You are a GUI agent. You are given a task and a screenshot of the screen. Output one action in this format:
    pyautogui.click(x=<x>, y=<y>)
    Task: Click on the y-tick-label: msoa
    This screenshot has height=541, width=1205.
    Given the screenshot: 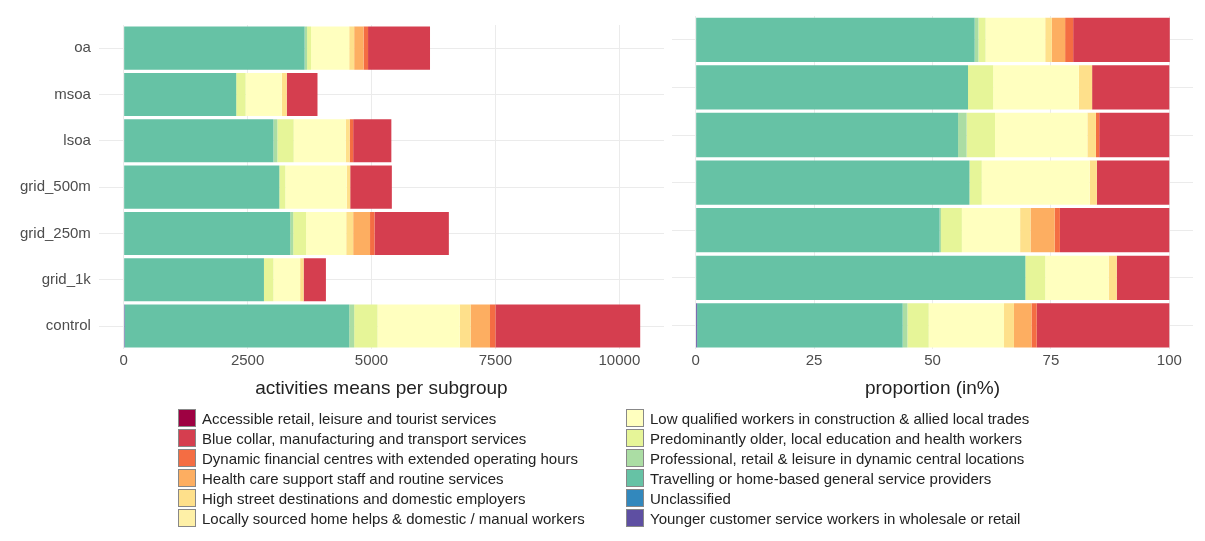 What is the action you would take?
    pyautogui.click(x=73, y=93)
    